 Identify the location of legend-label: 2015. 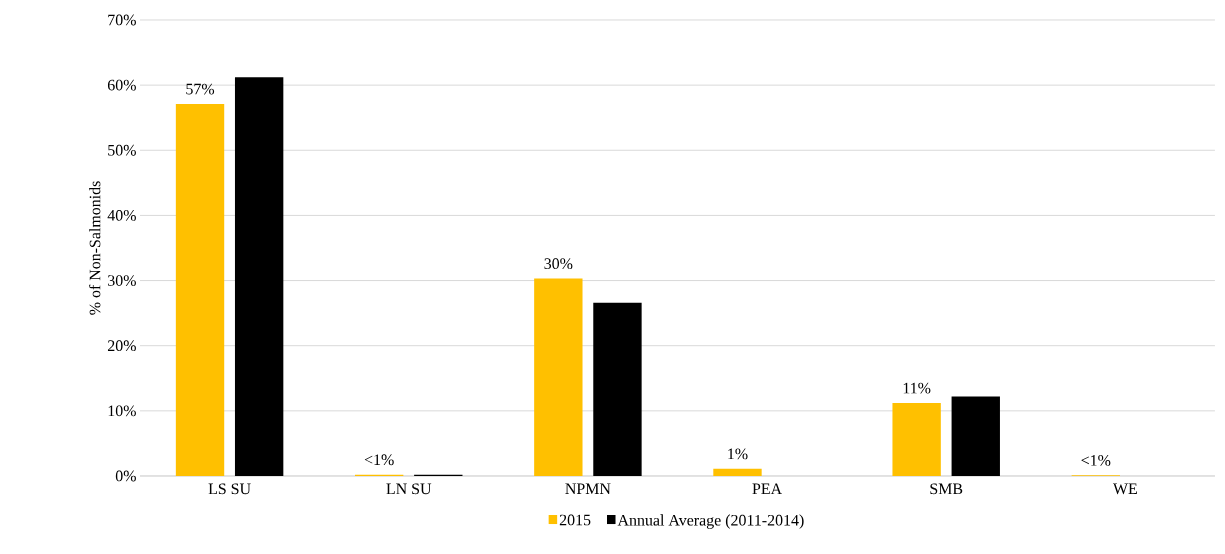
(575, 520).